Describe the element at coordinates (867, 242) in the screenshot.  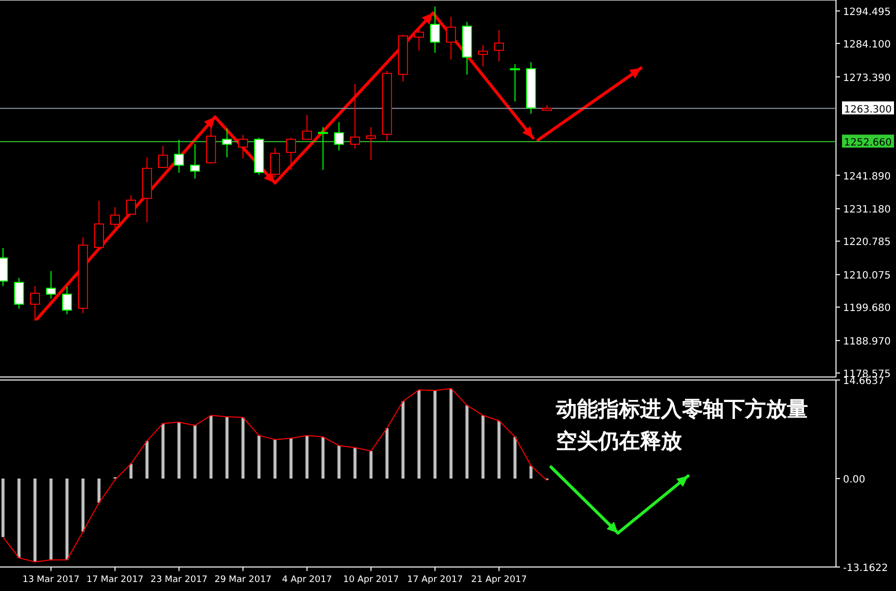
I see `y-tick-label: 1220.785` at that location.